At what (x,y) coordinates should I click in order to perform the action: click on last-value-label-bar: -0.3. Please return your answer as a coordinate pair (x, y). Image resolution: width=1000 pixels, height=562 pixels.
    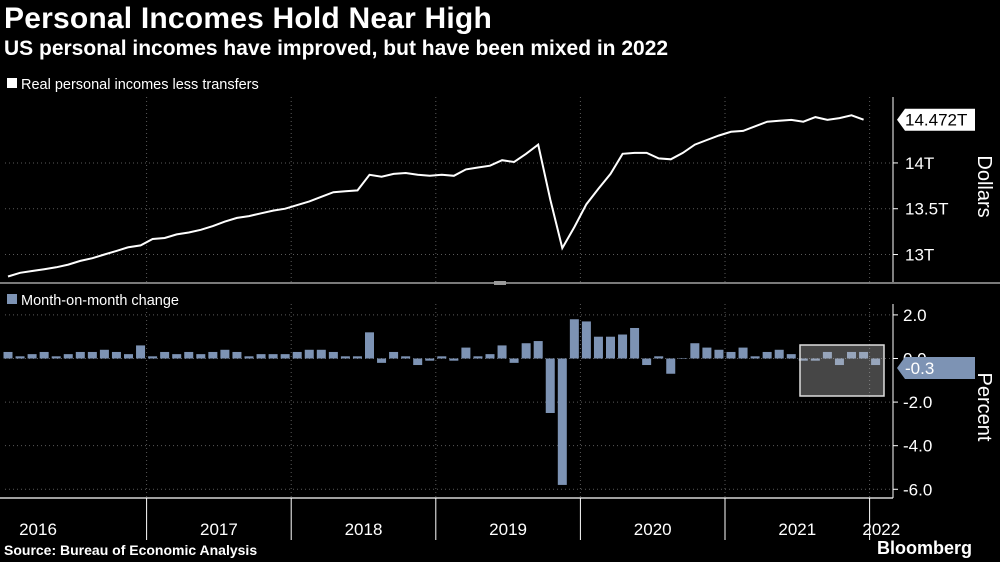
    Looking at the image, I should click on (919, 368).